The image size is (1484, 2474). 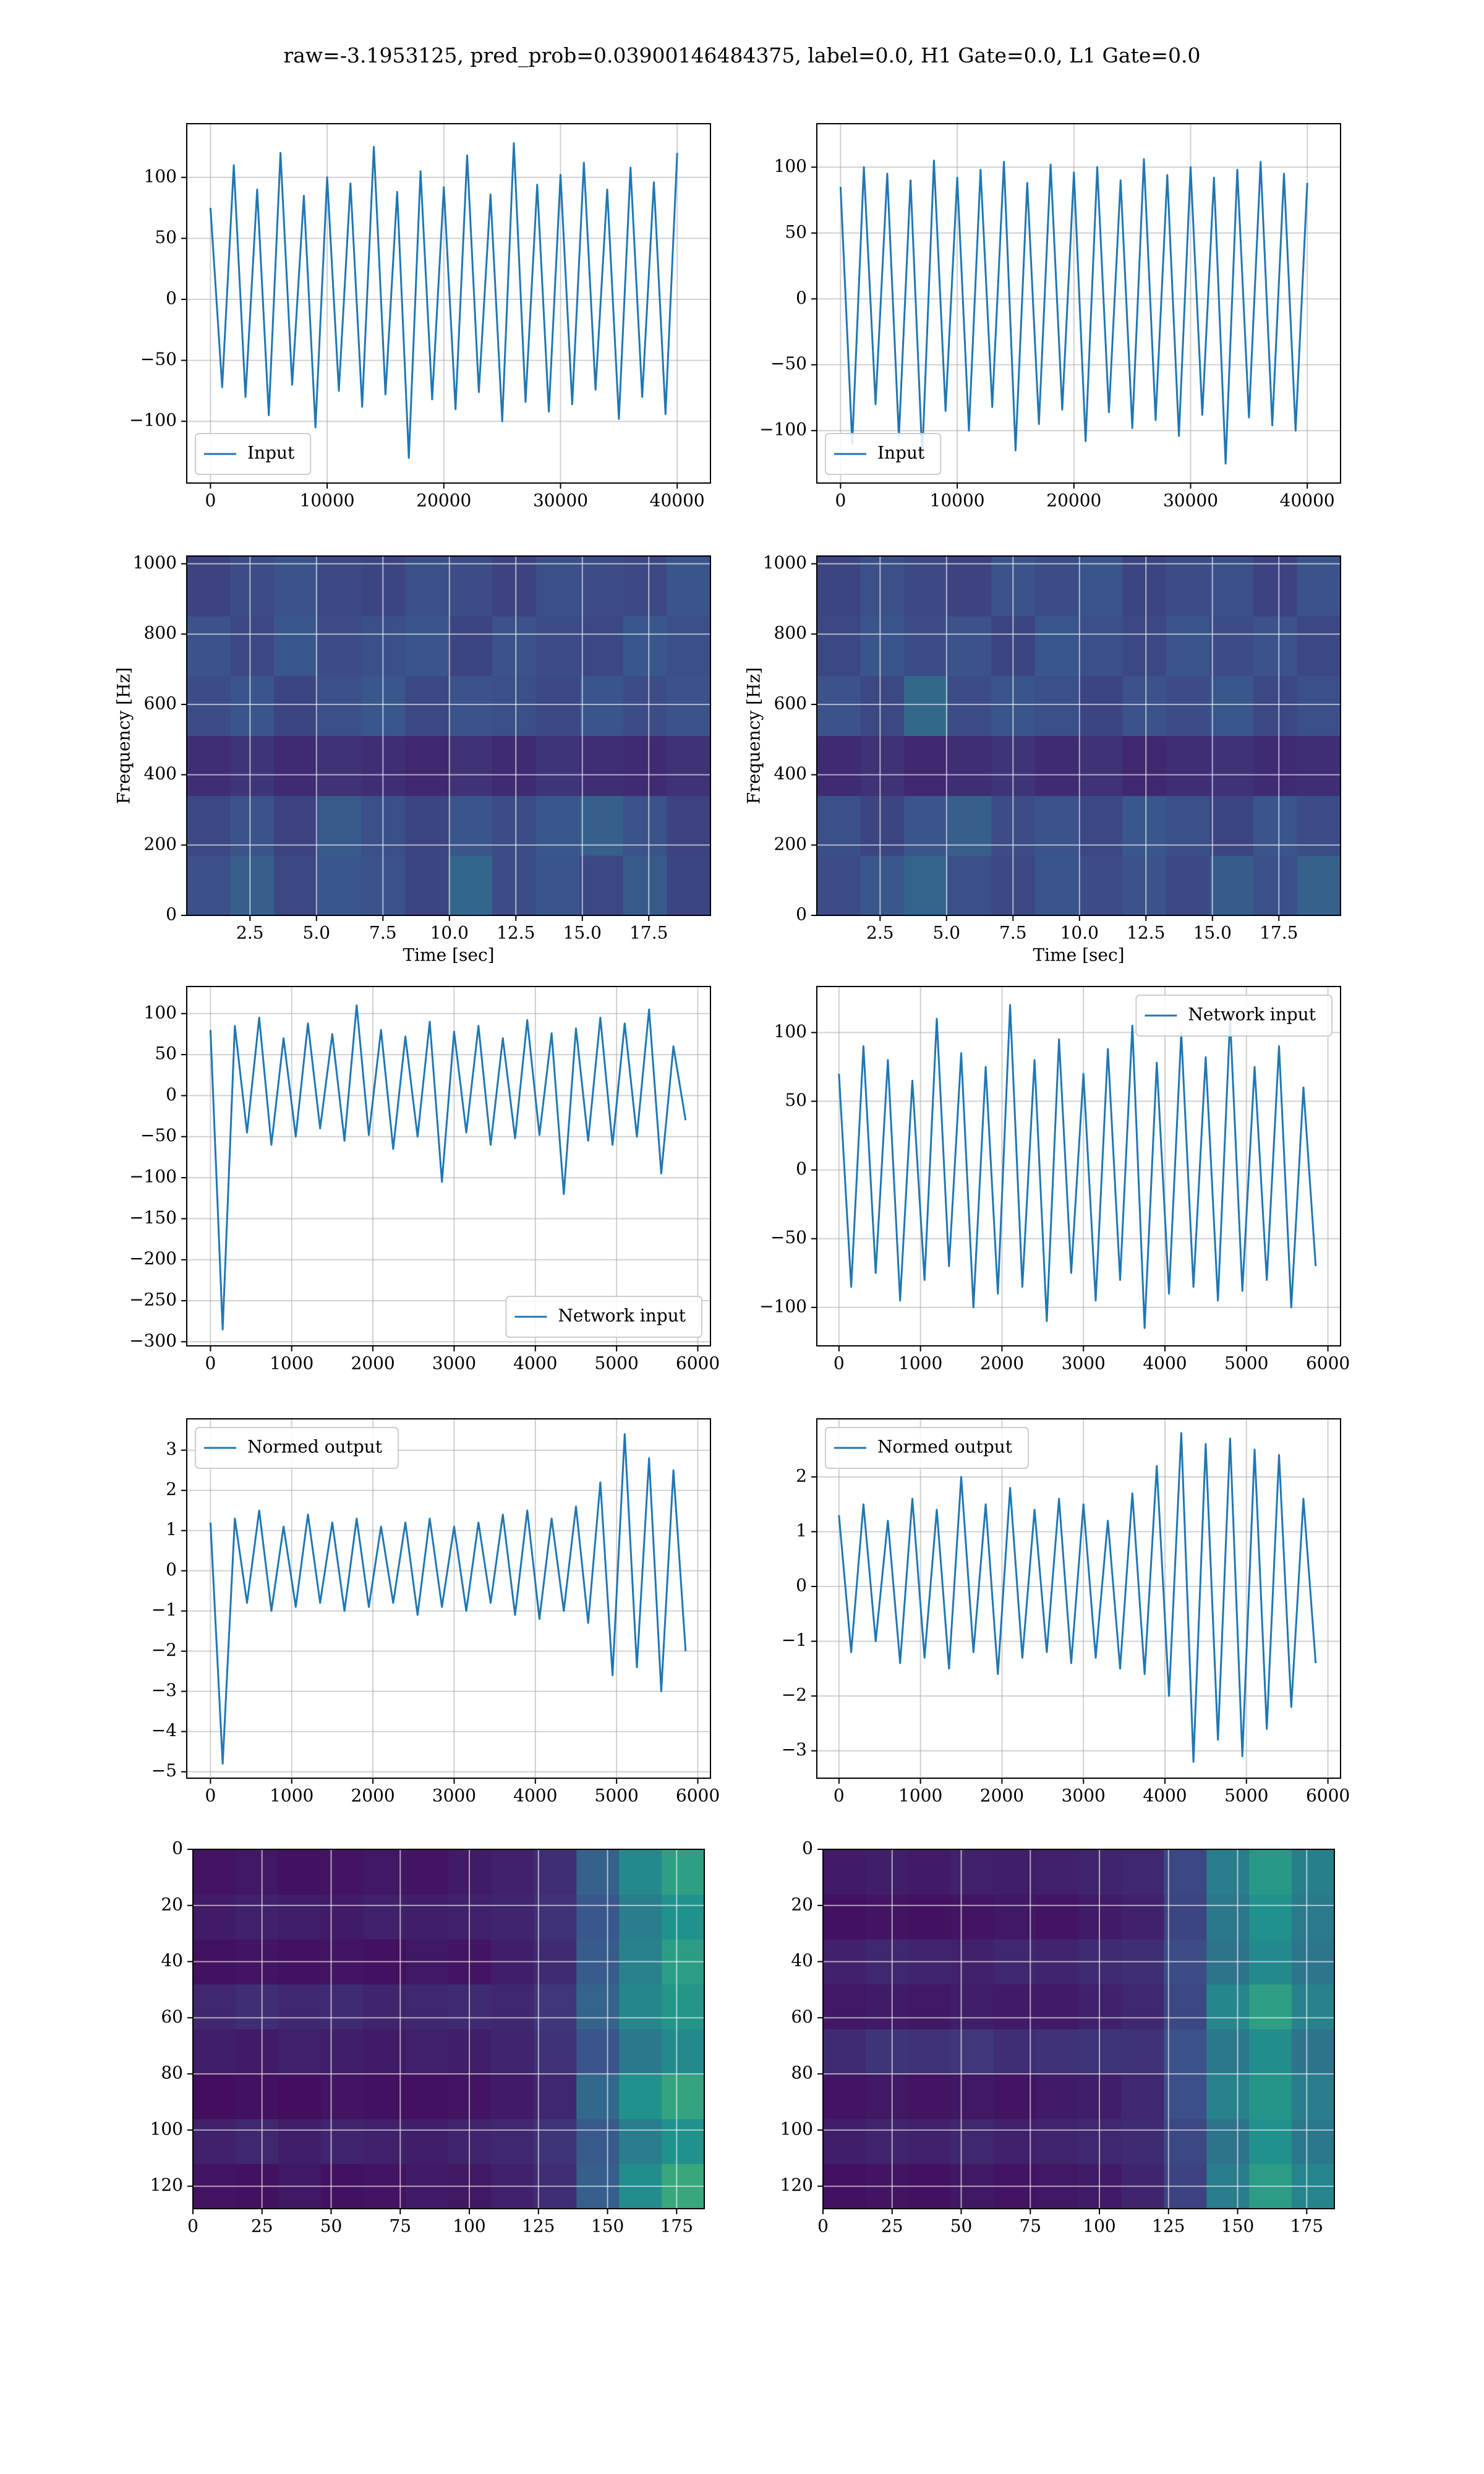 I want to click on legend-label: Normed output, so click(x=315, y=1447).